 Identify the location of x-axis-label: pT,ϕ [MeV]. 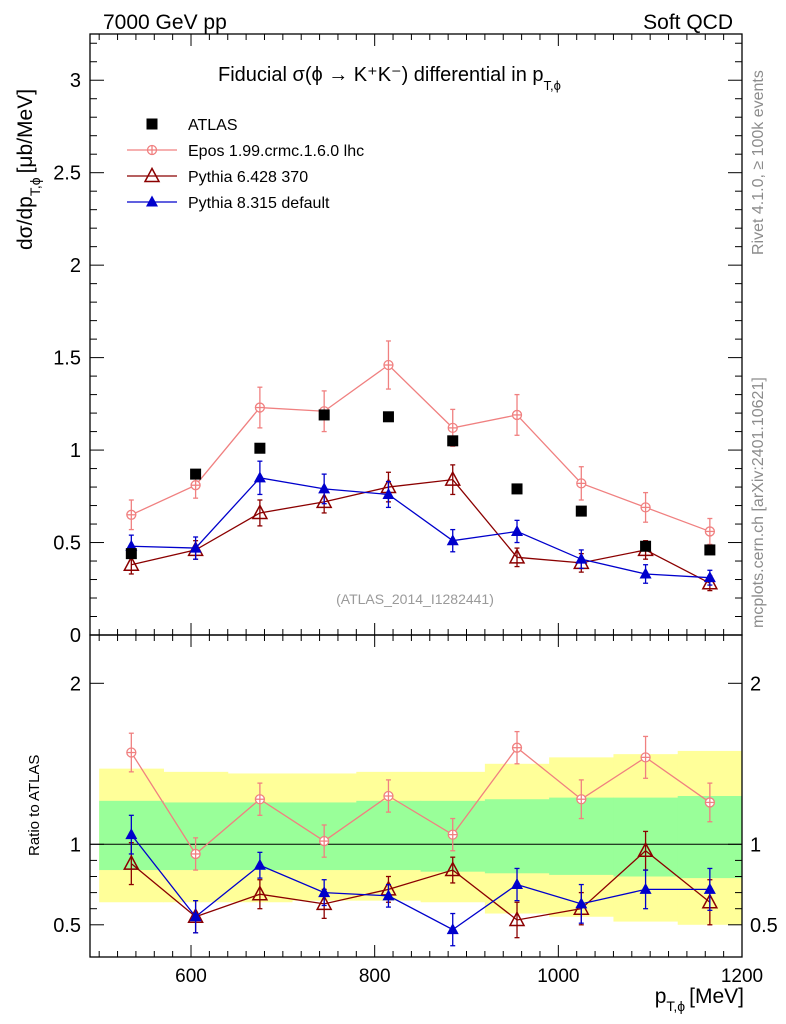
(699, 999).